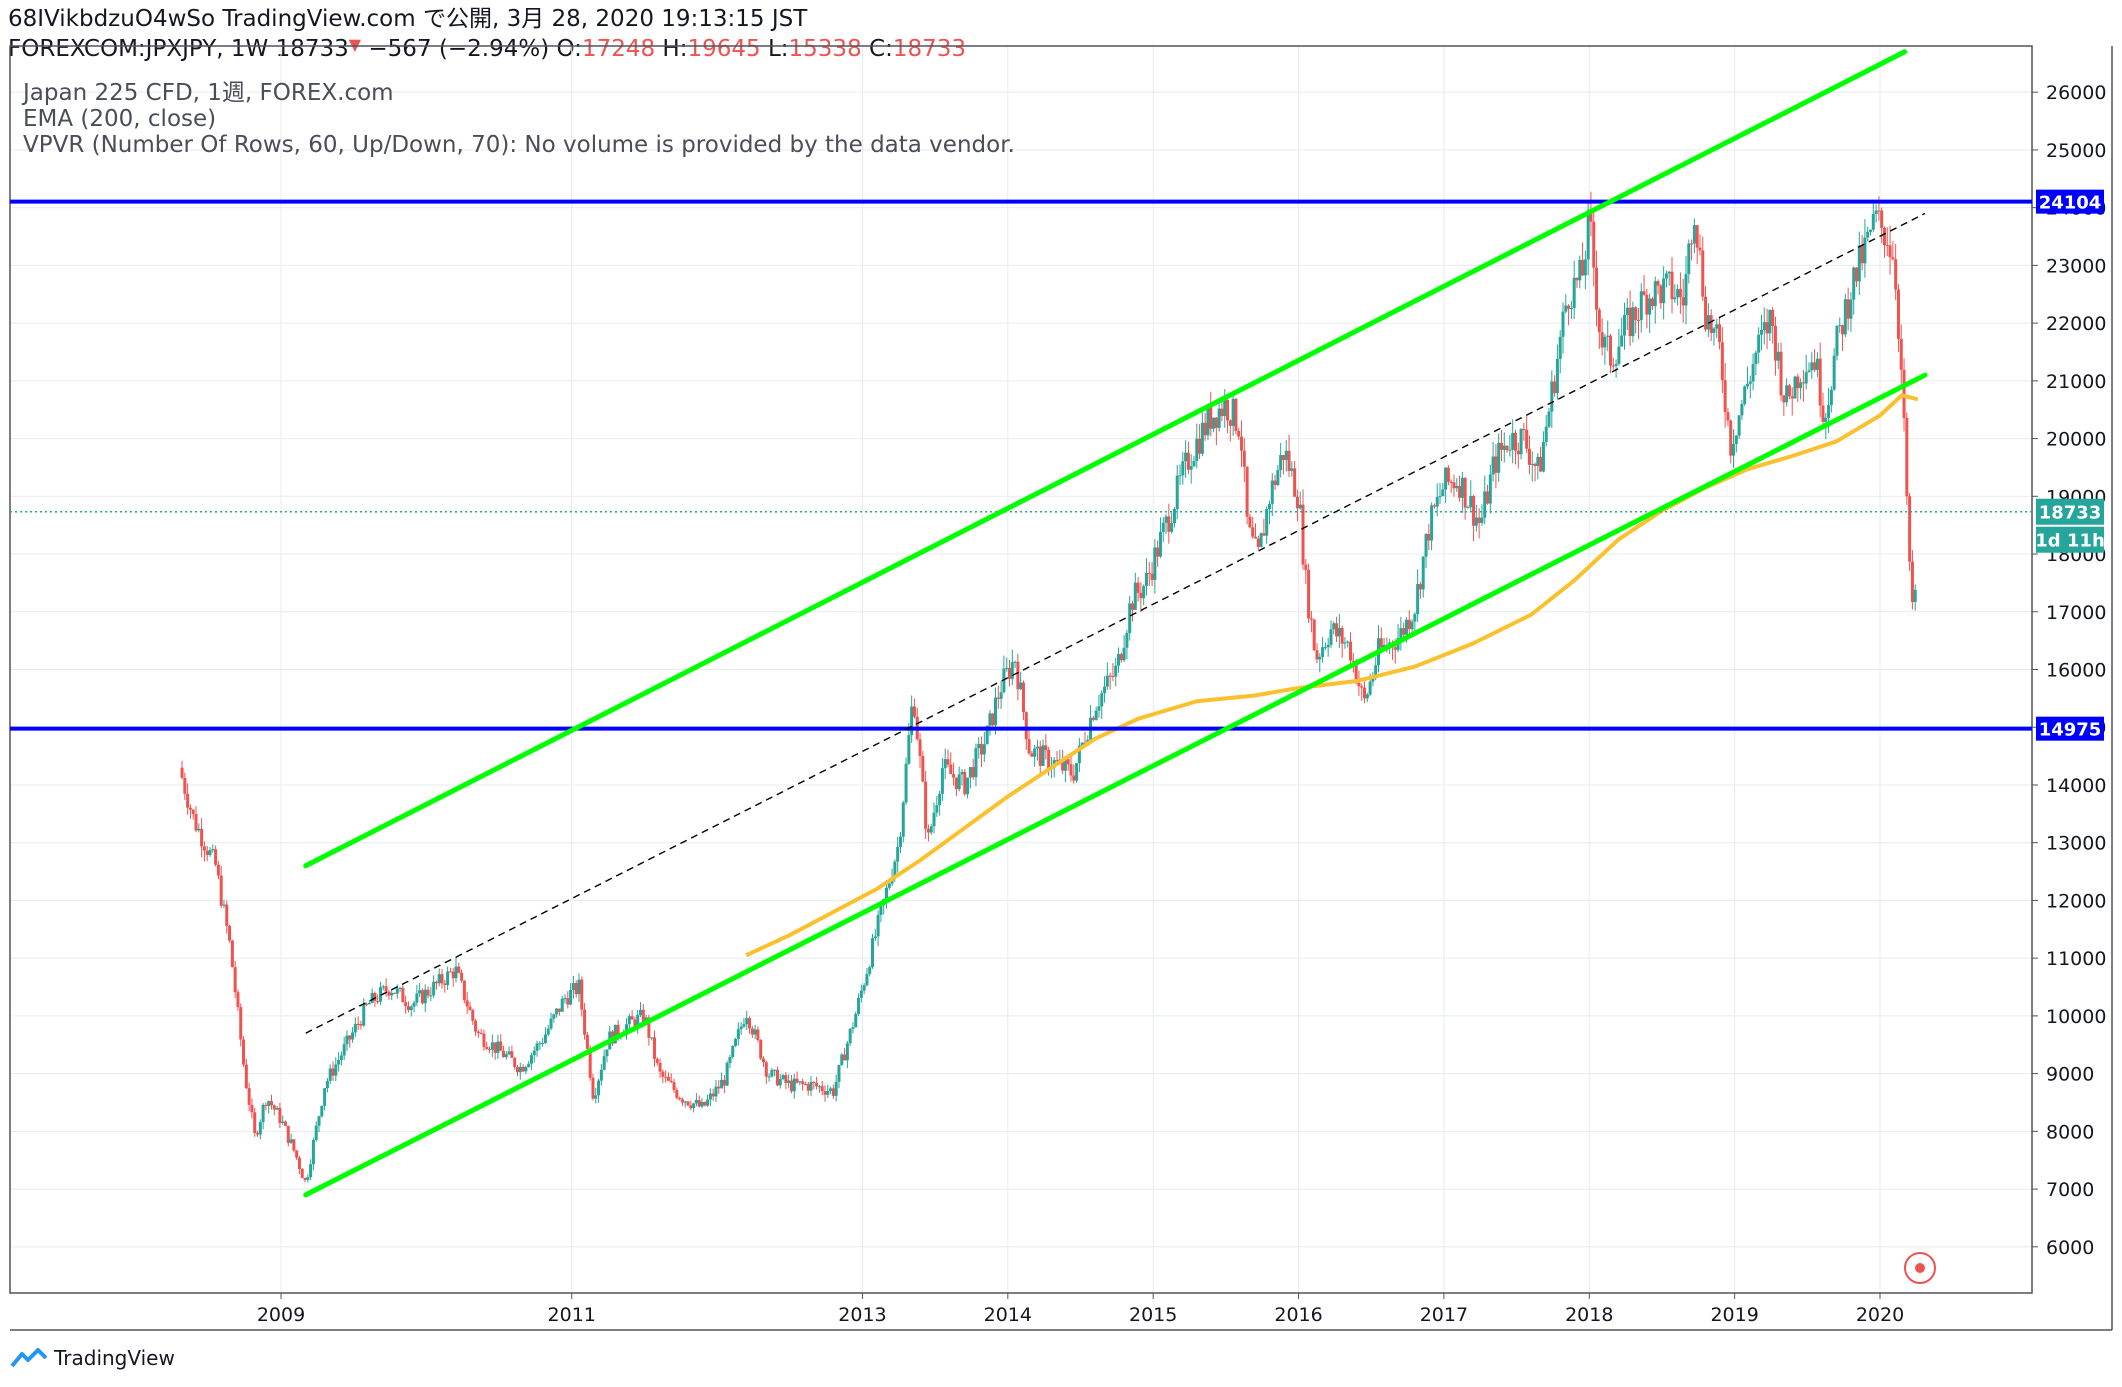 The width and height of the screenshot is (2122, 1387). I want to click on x-tick-label: 2013, so click(862, 1315).